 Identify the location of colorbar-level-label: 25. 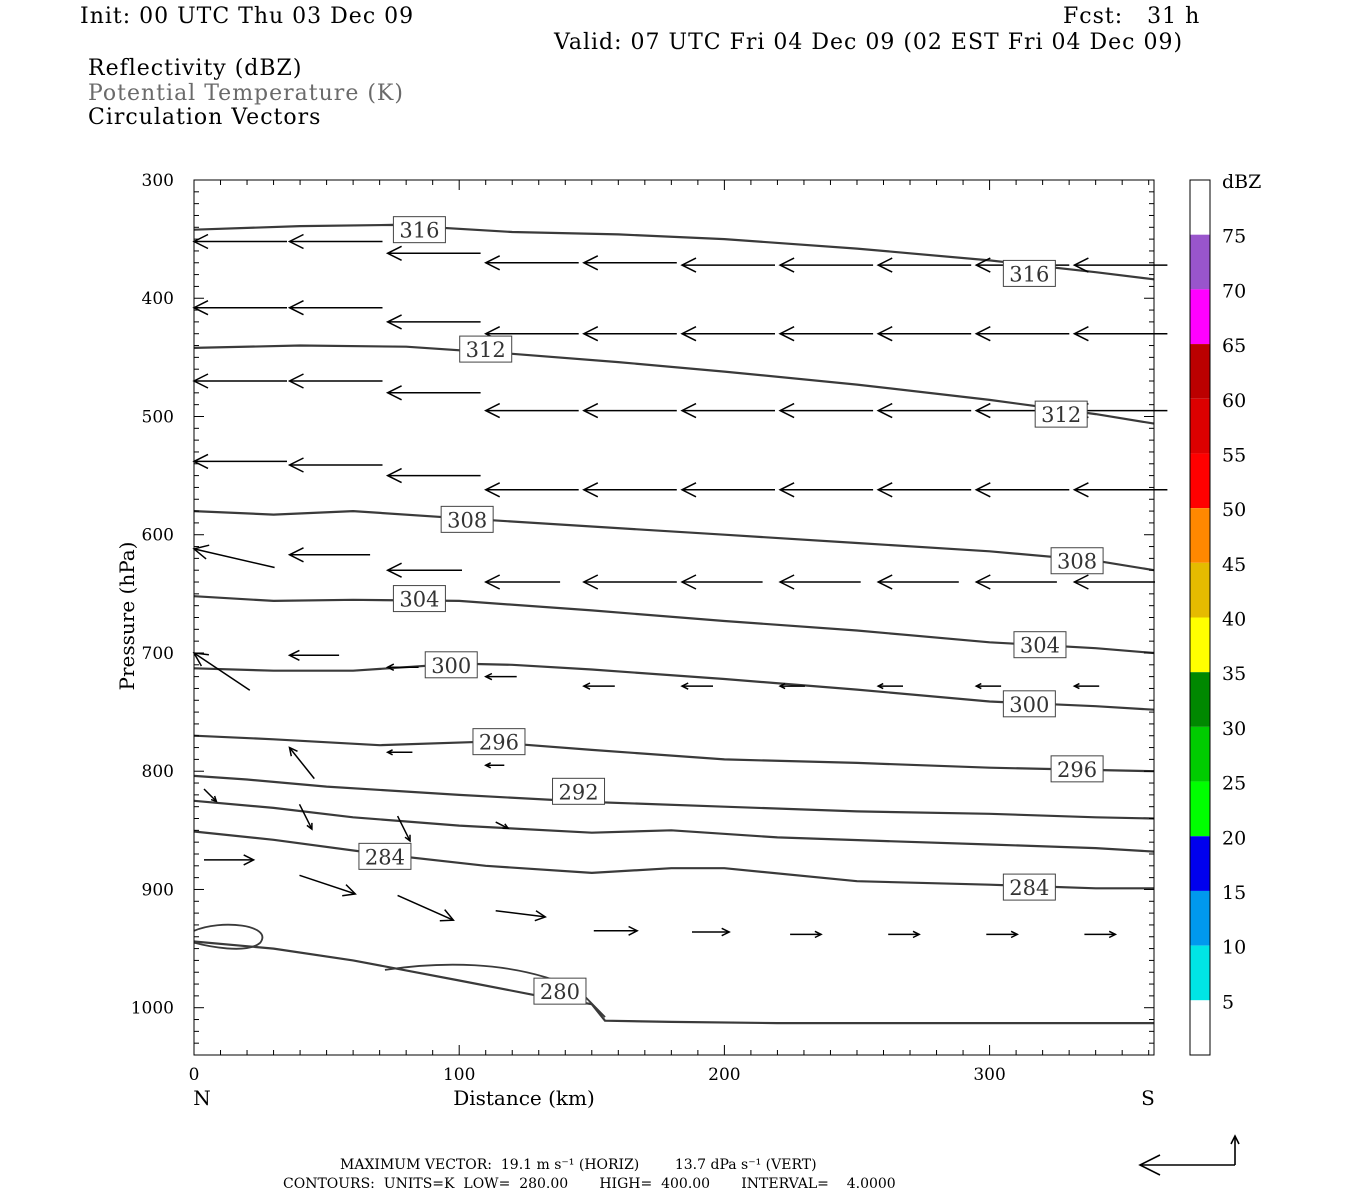
(1234, 784).